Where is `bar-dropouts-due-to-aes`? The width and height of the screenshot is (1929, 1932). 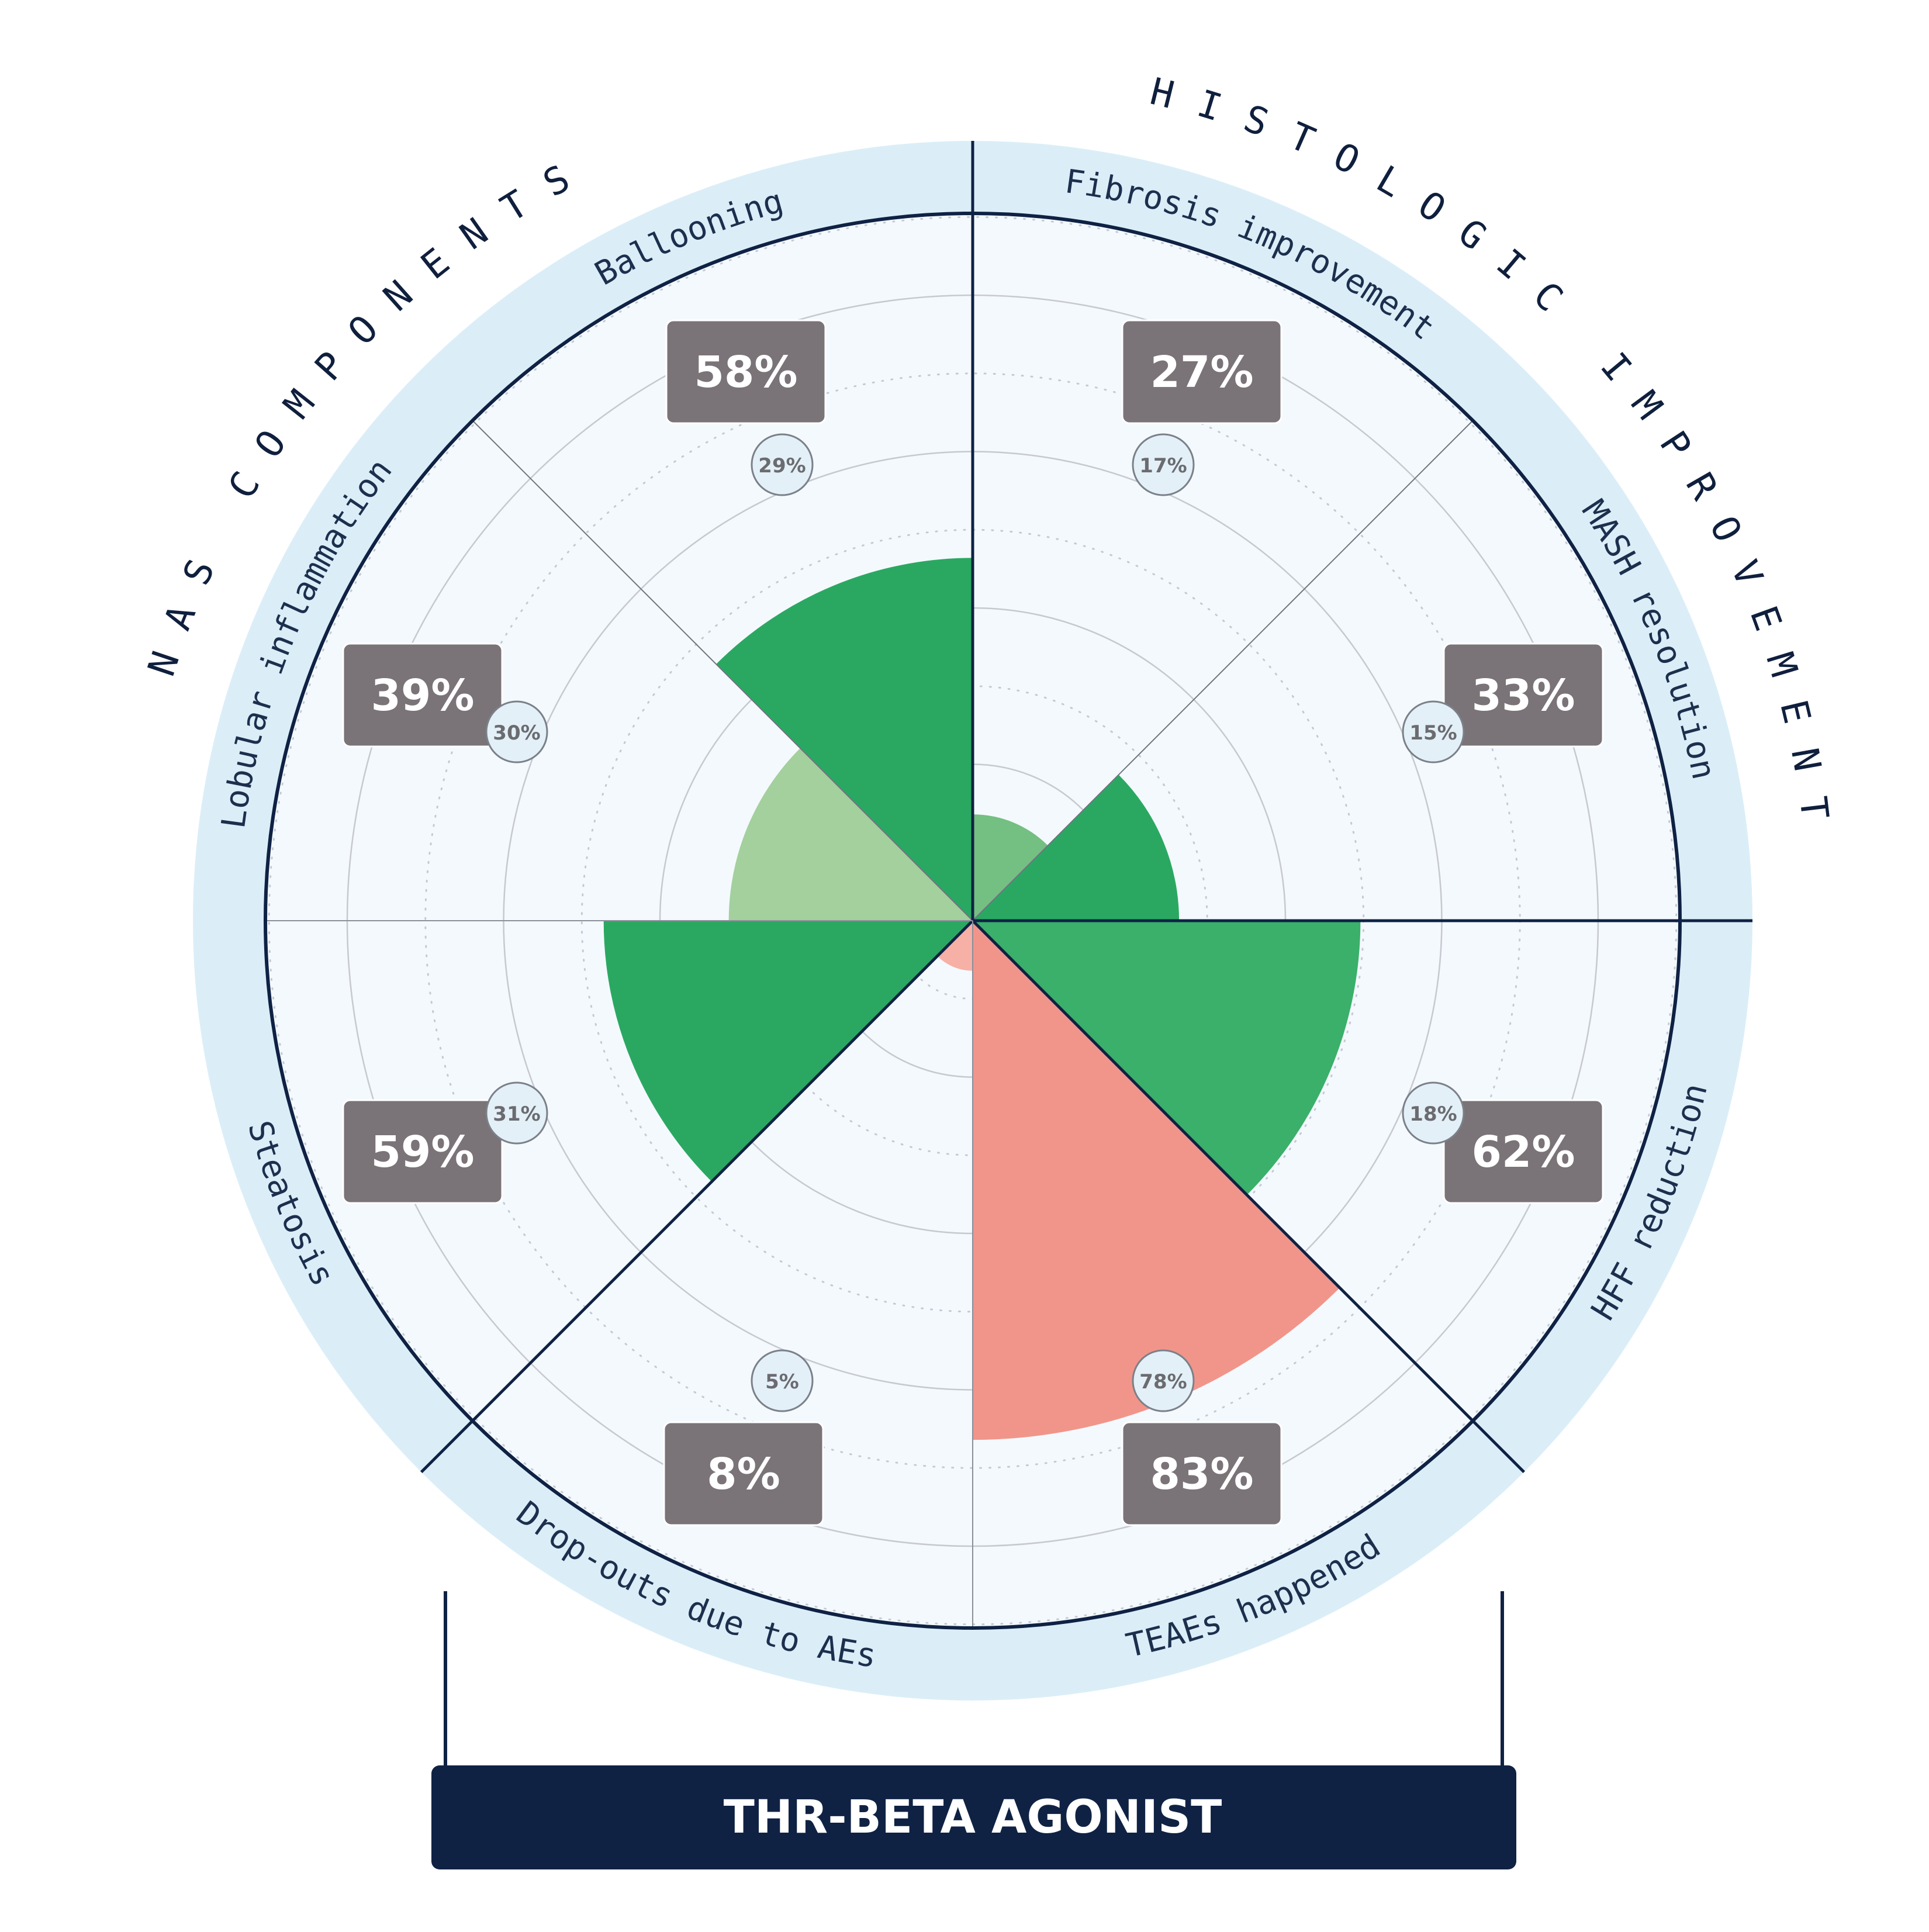
bar-dropouts-due-to-aes is located at coordinates (955, 946).